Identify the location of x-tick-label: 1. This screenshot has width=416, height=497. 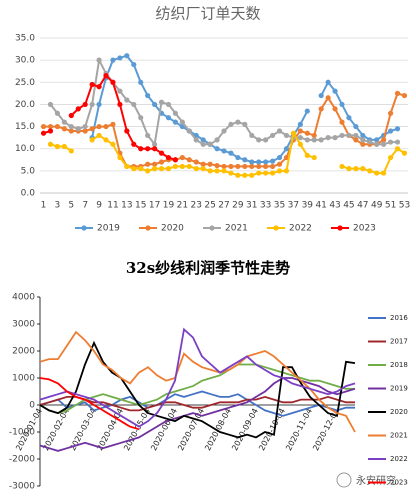
(44, 206).